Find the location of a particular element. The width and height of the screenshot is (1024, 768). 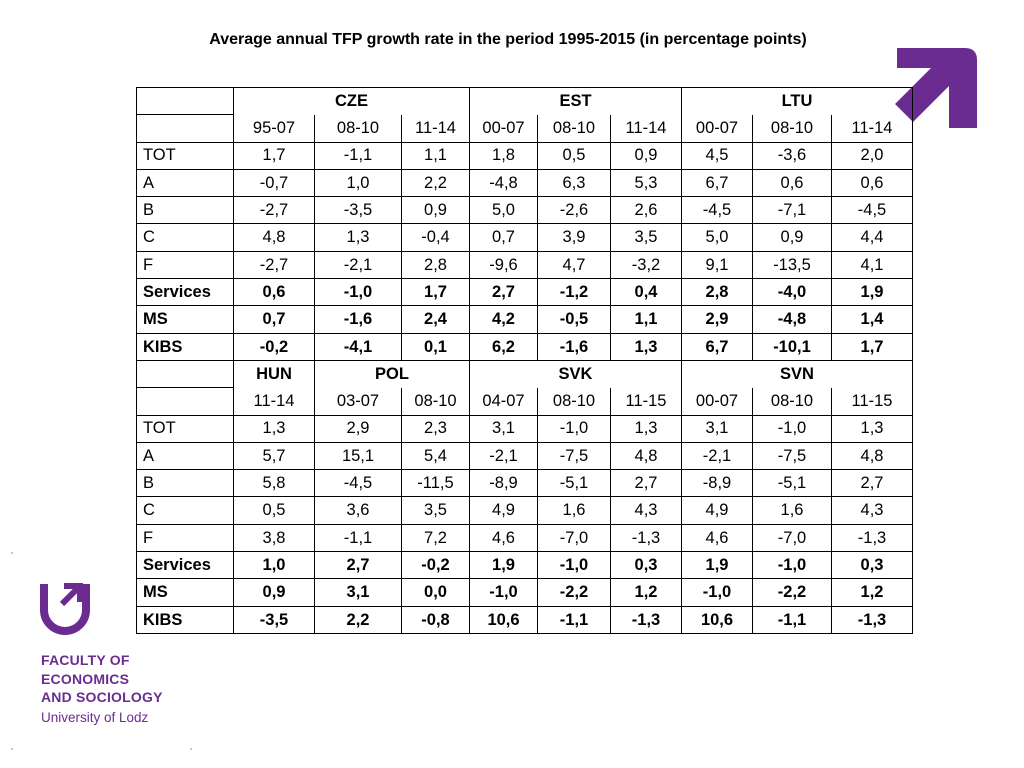

table-cell: 1,2 is located at coordinates (872, 592).